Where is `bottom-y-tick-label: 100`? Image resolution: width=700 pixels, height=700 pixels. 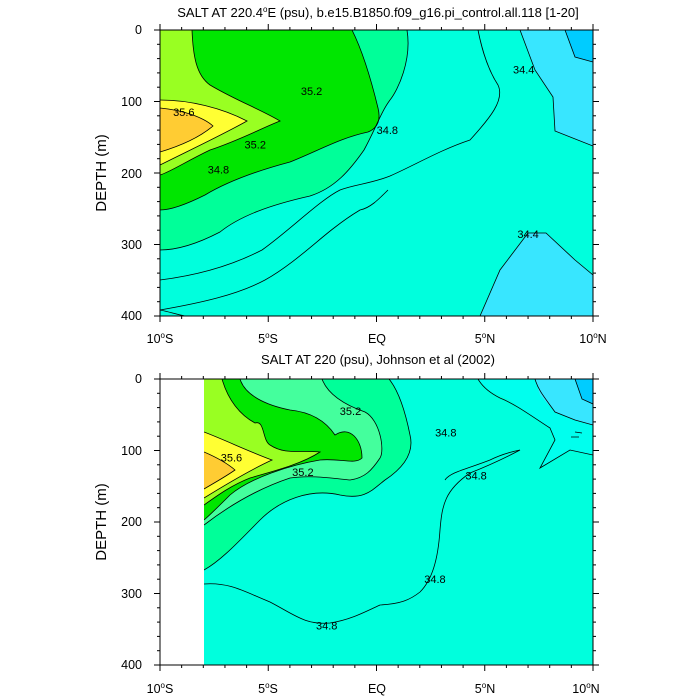
bottom-y-tick-label: 100 is located at coordinates (131, 451).